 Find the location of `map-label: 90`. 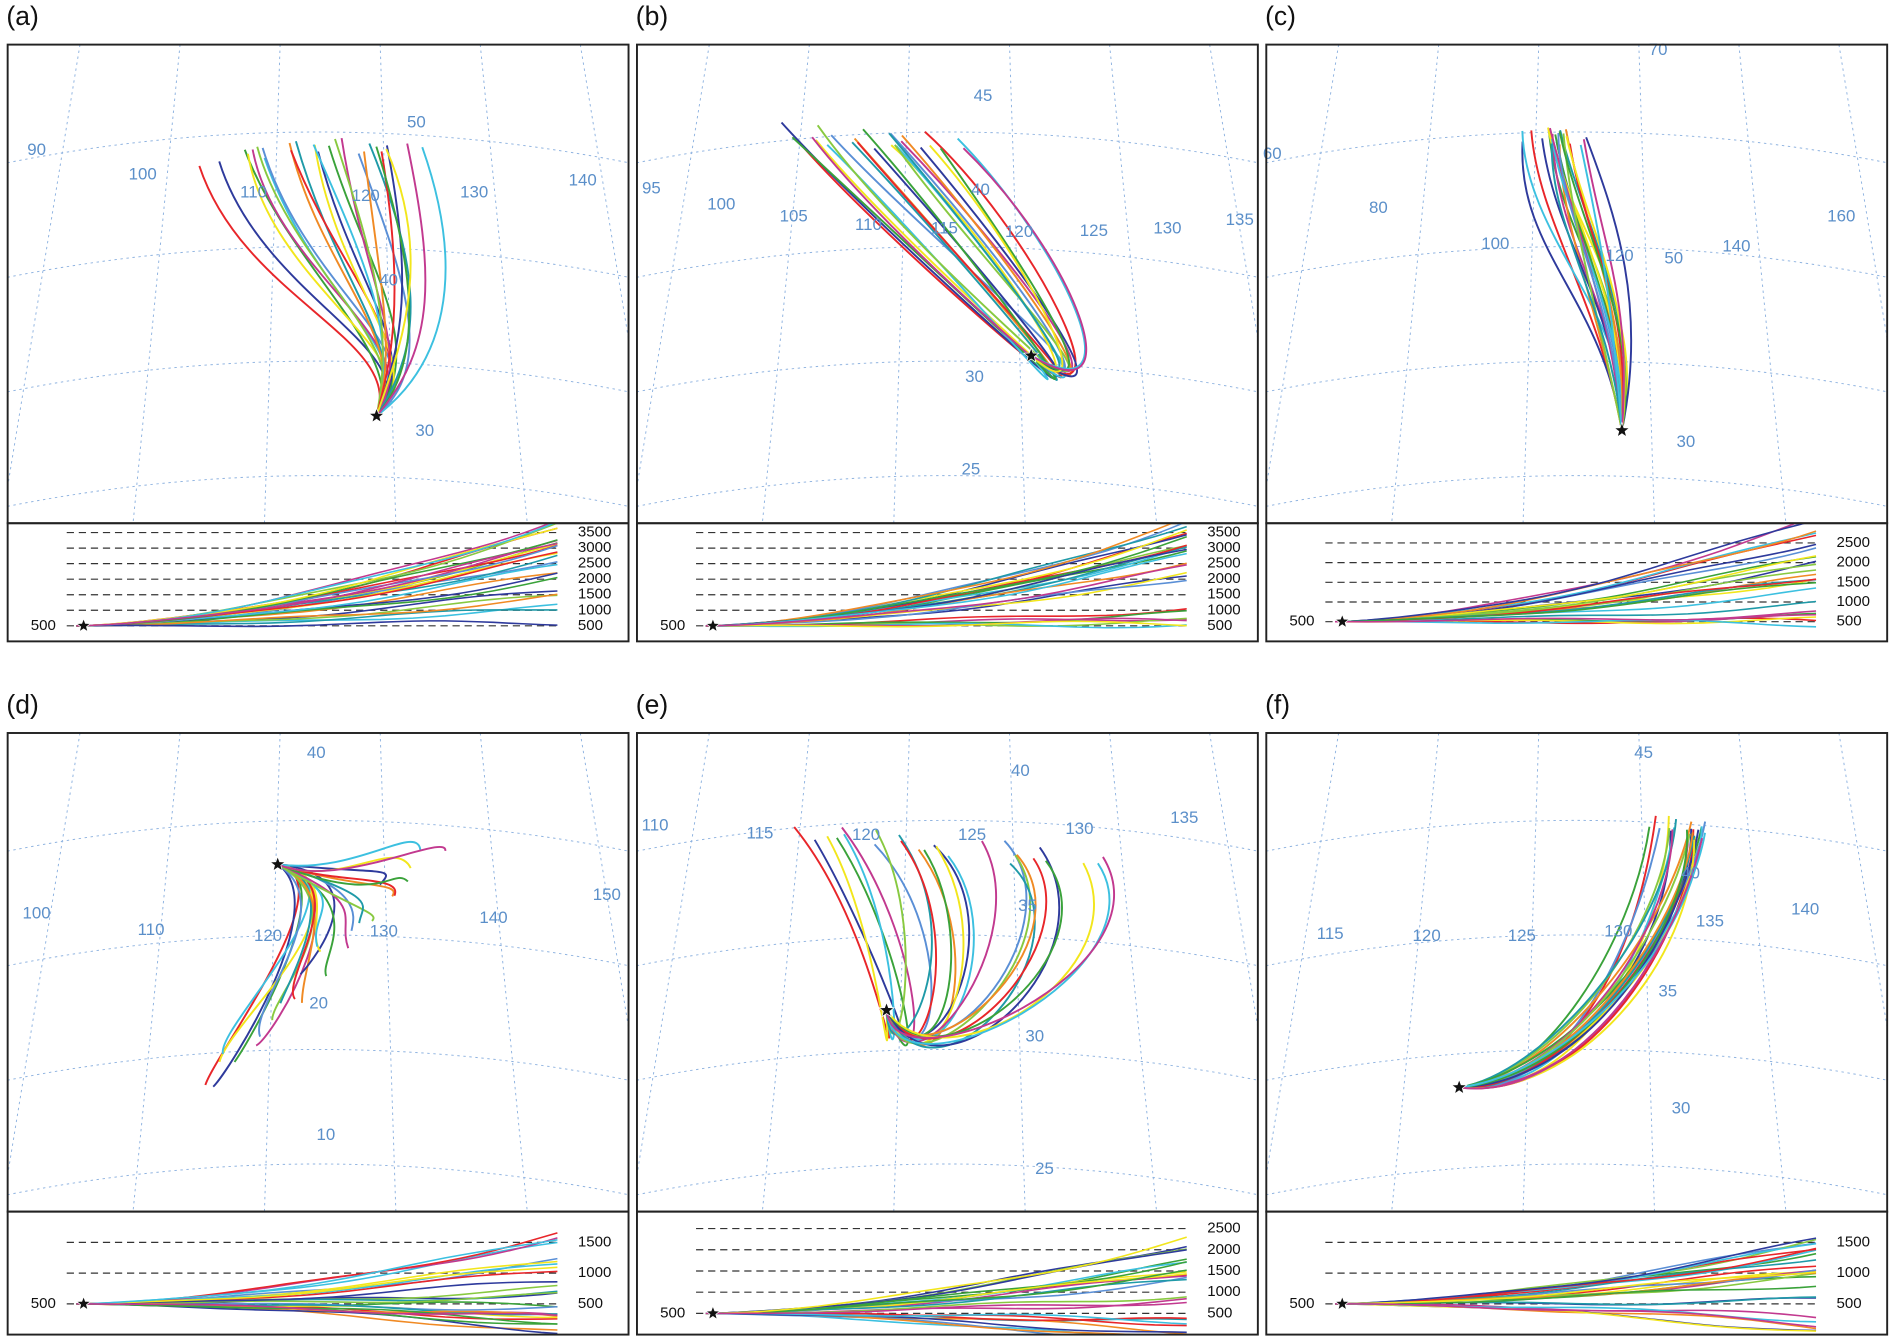

map-label: 90 is located at coordinates (36, 149).